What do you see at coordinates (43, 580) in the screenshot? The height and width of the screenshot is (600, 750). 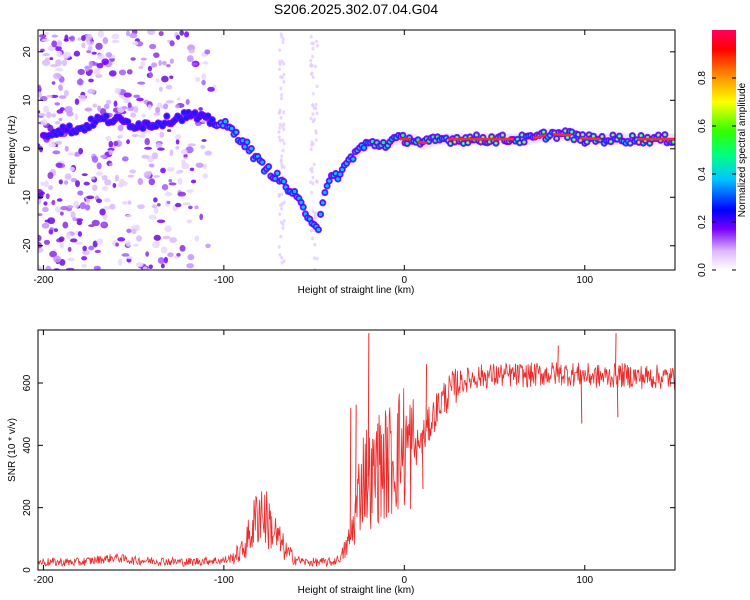 I see `x-tick-label: -200` at bounding box center [43, 580].